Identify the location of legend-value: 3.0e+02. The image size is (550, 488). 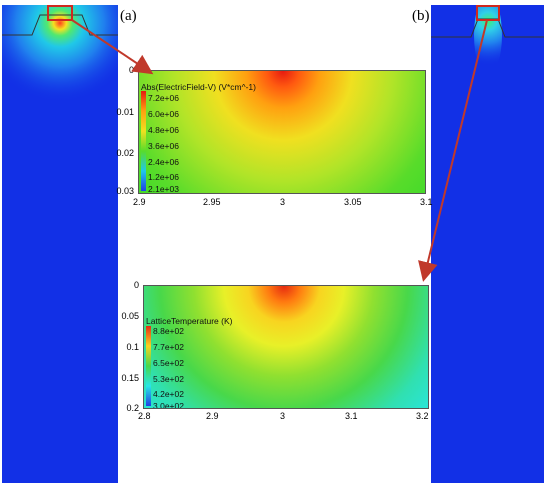
(168, 405).